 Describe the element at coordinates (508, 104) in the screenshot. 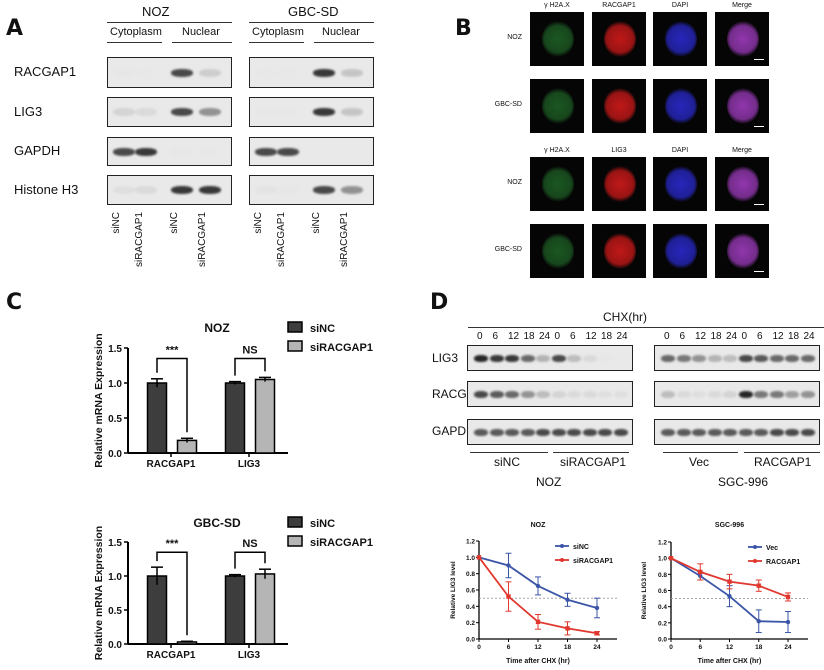

I see `row-label: GBC-SD` at that location.